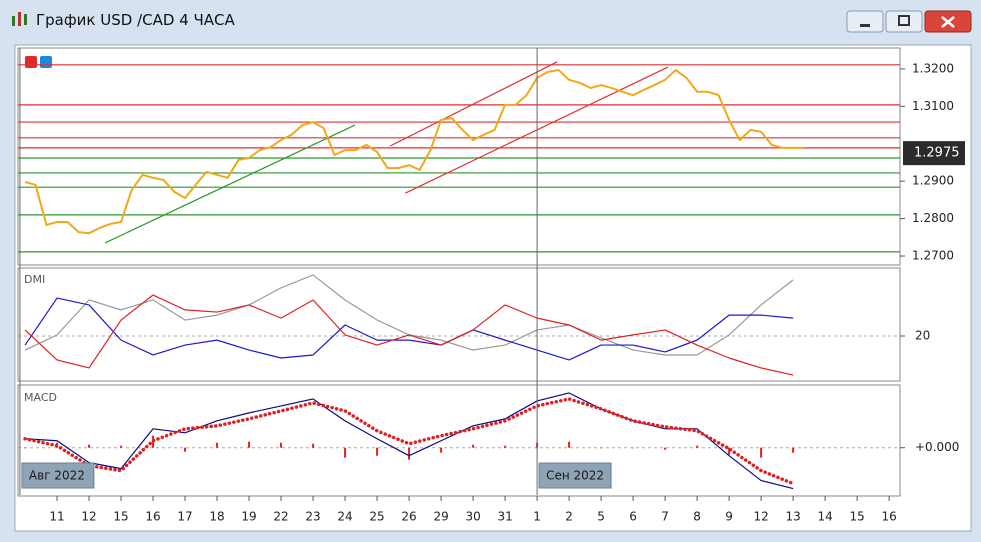 The height and width of the screenshot is (542, 981). What do you see at coordinates (34, 279) in the screenshot?
I see `panel-title: DMI` at bounding box center [34, 279].